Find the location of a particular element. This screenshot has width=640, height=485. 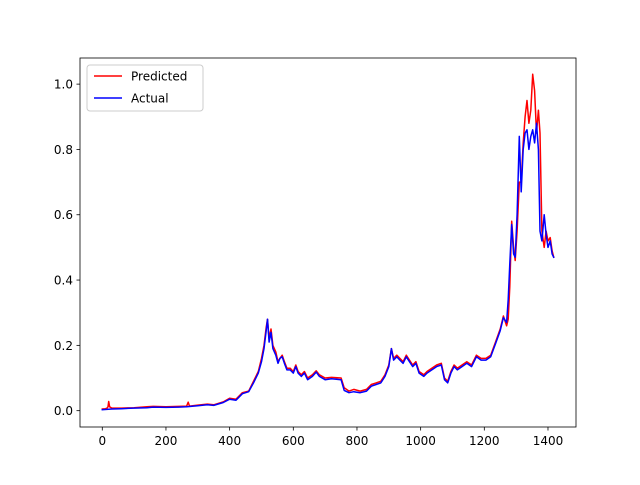

x-tick-label: 0 is located at coordinates (102, 441).